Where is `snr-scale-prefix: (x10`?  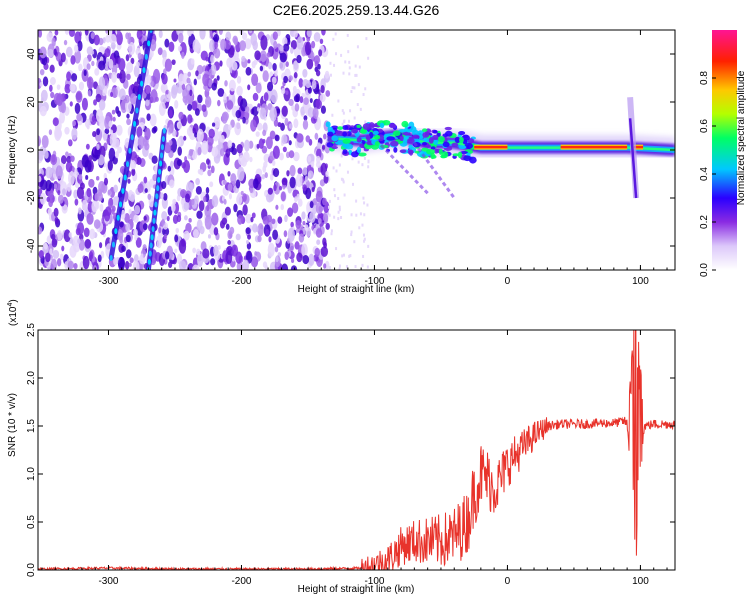
snr-scale-prefix: (x10 is located at coordinates (13, 316).